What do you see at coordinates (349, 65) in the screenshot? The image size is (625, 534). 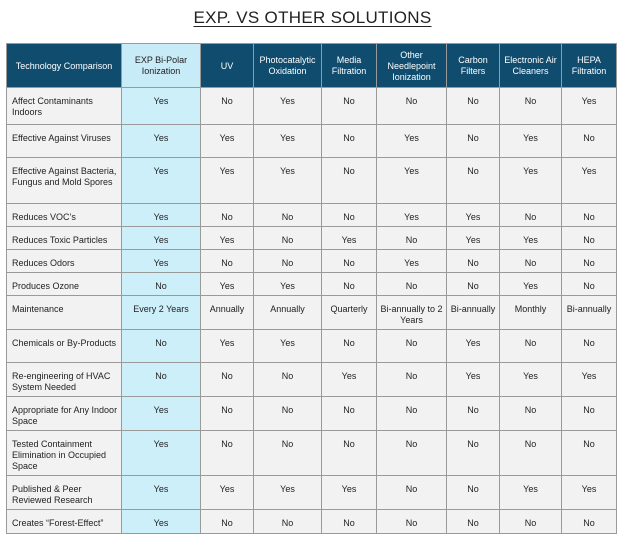 I see `header-cell: Media Filtration` at bounding box center [349, 65].